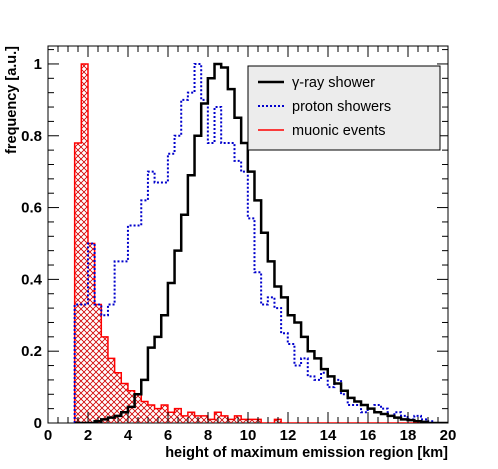 The height and width of the screenshot is (469, 498). What do you see at coordinates (368, 435) in the screenshot?
I see `x-tick-label: 16` at bounding box center [368, 435].